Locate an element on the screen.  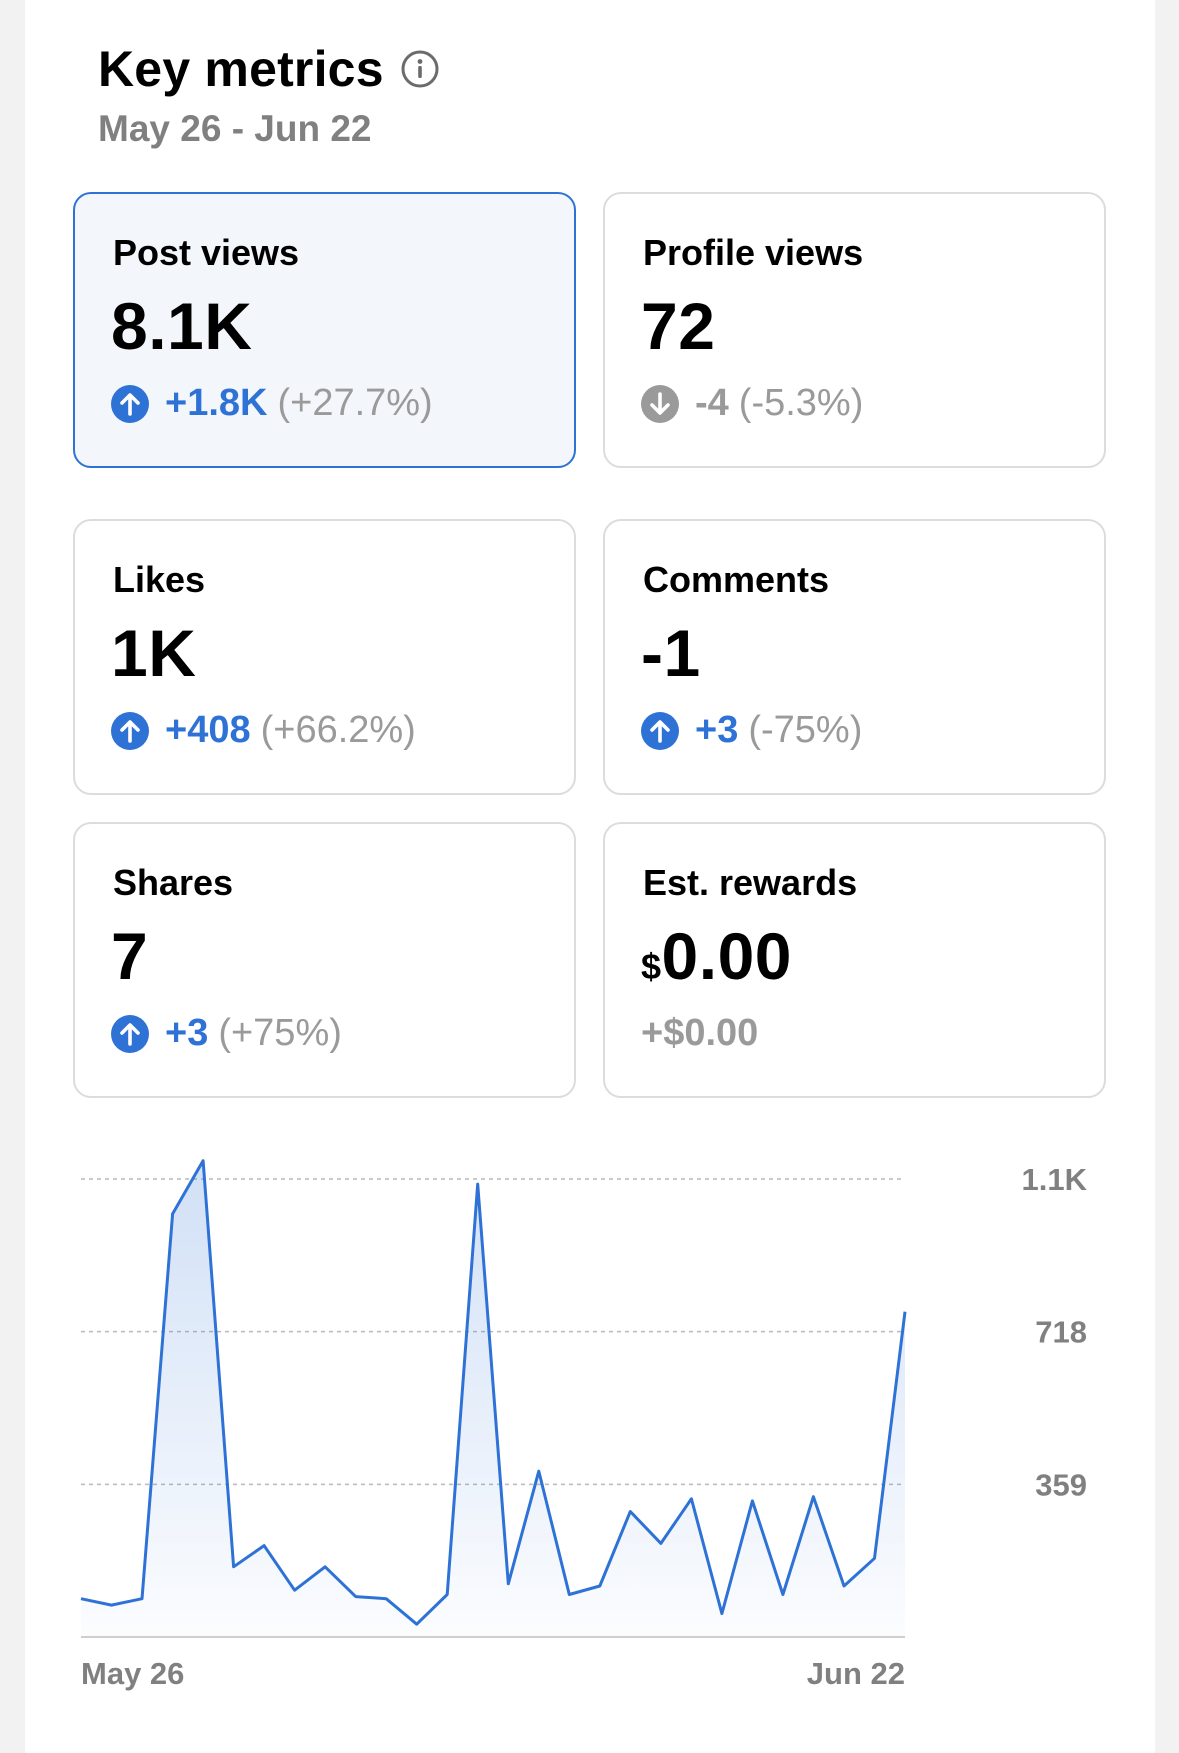
metric-card-post-views: Post views 8.1K +1.8K (+27.7%) is located at coordinates (324, 330).